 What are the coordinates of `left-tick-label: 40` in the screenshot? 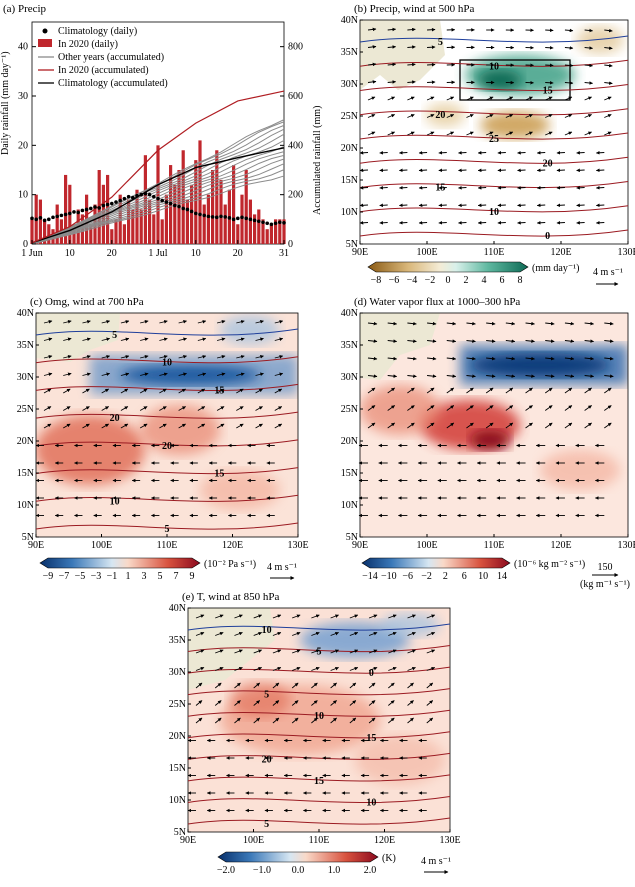 It's located at (23, 47).